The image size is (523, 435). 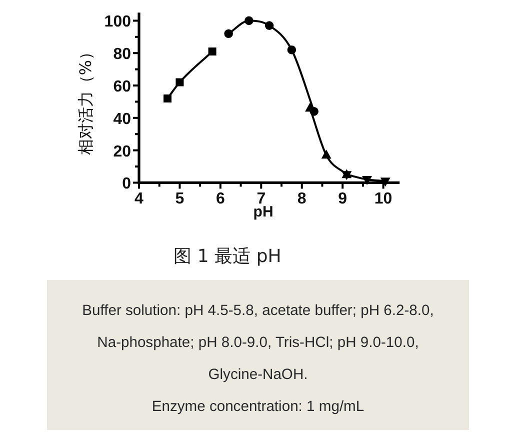 I want to click on x-tick-label: 5, so click(x=179, y=199).